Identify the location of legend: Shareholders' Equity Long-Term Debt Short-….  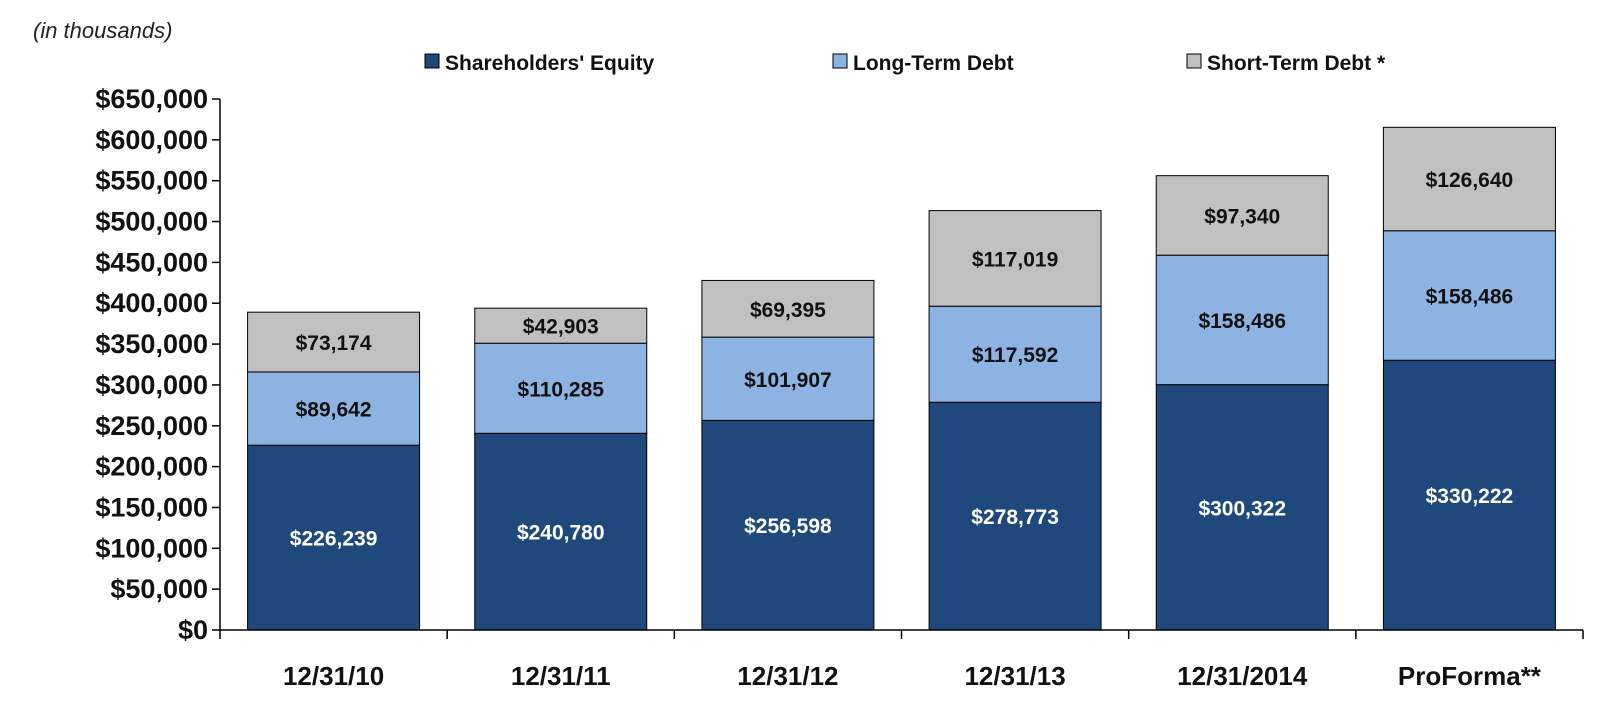
(905, 63).